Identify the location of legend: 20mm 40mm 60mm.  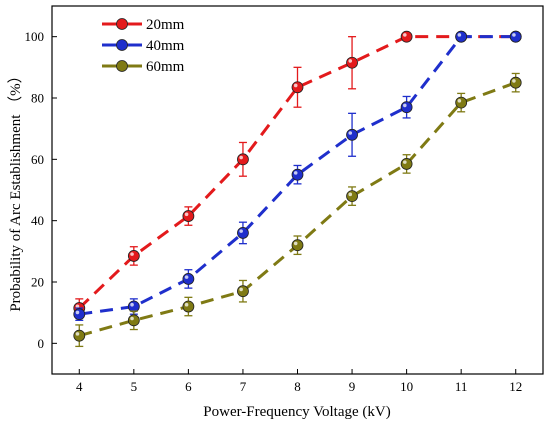
(143, 46).